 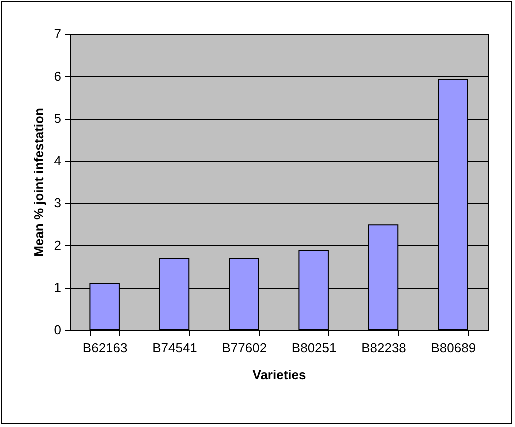 What do you see at coordinates (279, 375) in the screenshot?
I see `x-axis-title: Varieties` at bounding box center [279, 375].